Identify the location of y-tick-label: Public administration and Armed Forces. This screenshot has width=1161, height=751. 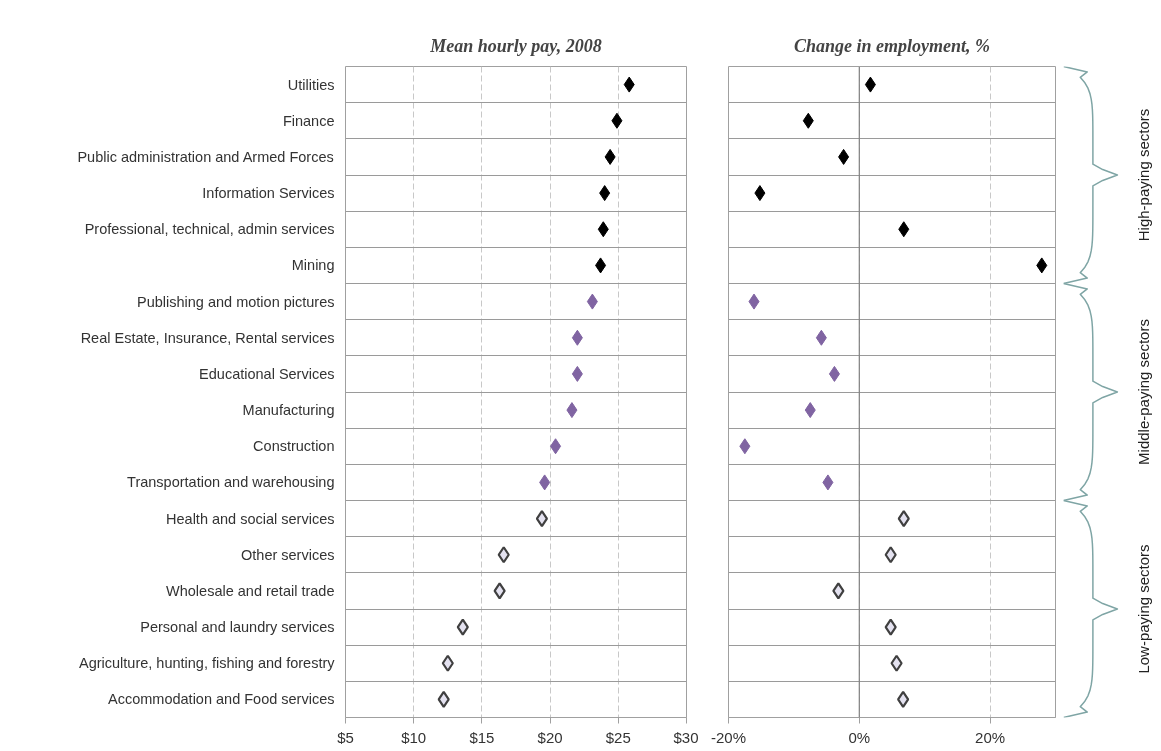
(205, 156).